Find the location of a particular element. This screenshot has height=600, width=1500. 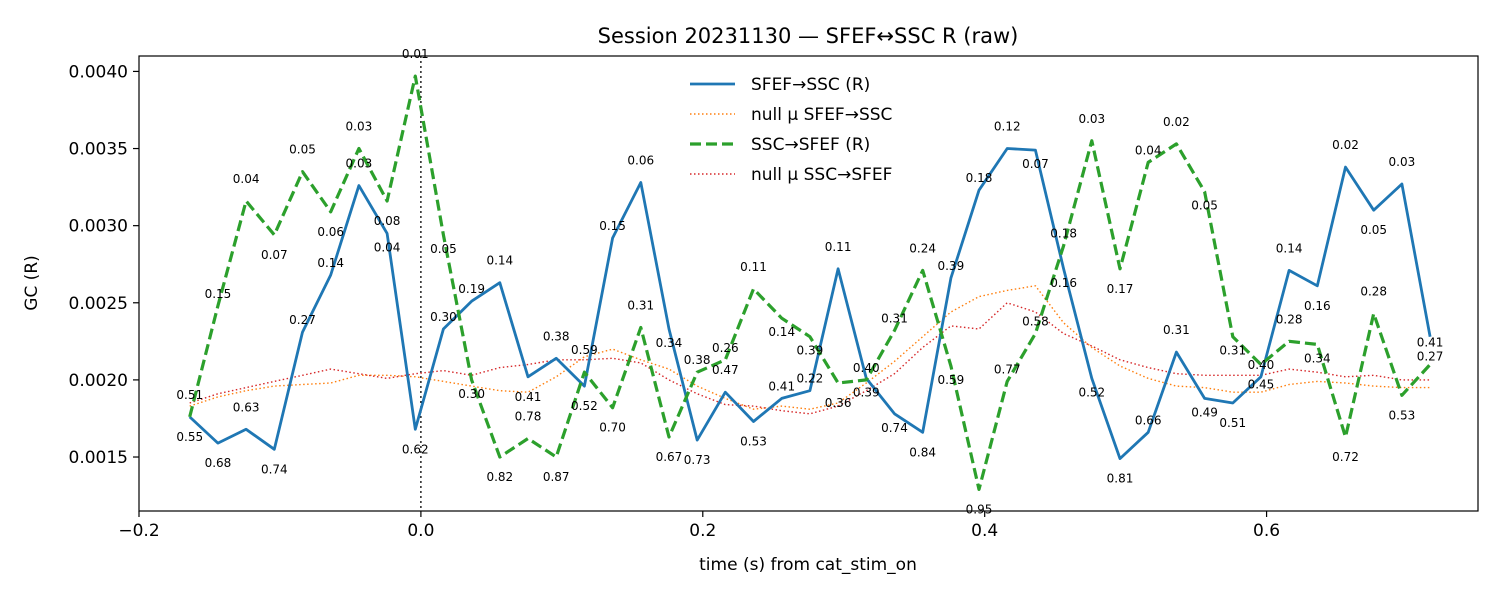

pvalue-label: 0.81 is located at coordinates (1120, 479).